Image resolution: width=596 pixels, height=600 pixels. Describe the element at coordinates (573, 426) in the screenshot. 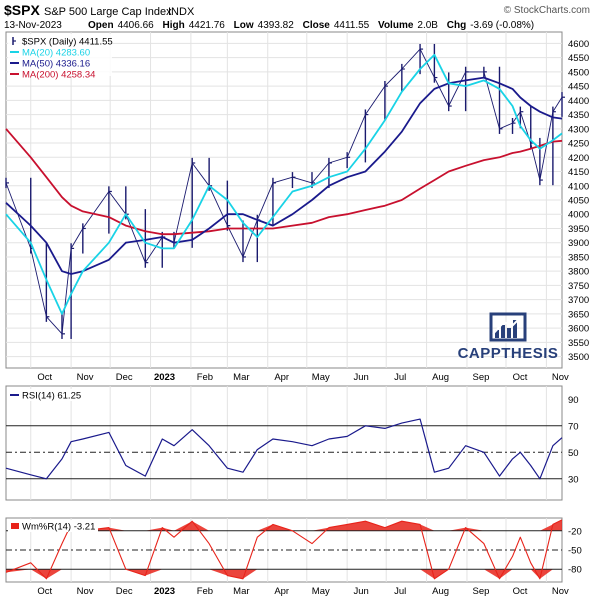

I see `y-tick-label: 70` at that location.